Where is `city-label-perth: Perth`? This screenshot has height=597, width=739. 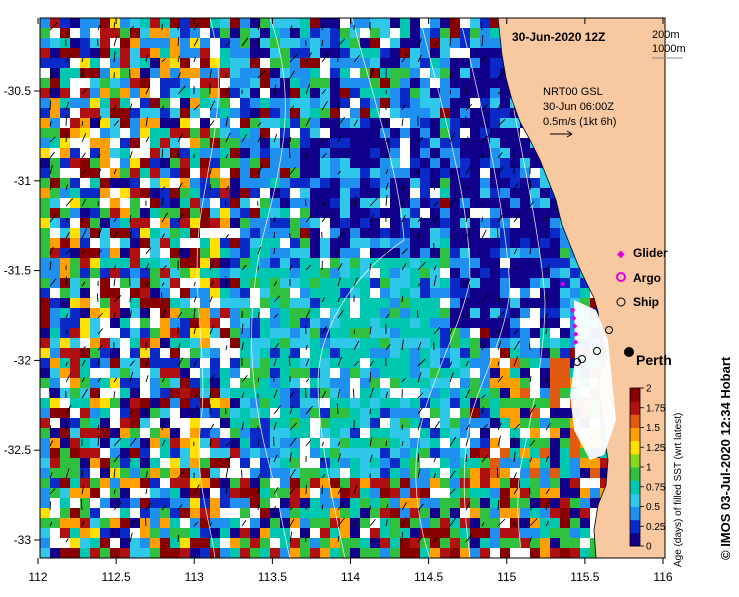
city-label-perth: Perth is located at coordinates (654, 360).